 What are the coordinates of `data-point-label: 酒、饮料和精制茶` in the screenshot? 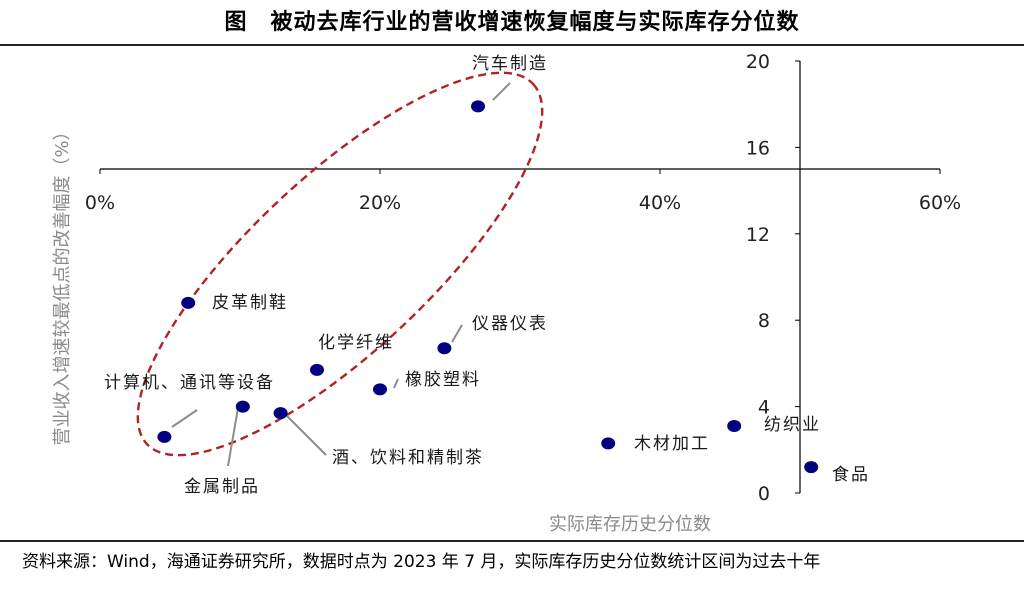 It's located at (408, 458).